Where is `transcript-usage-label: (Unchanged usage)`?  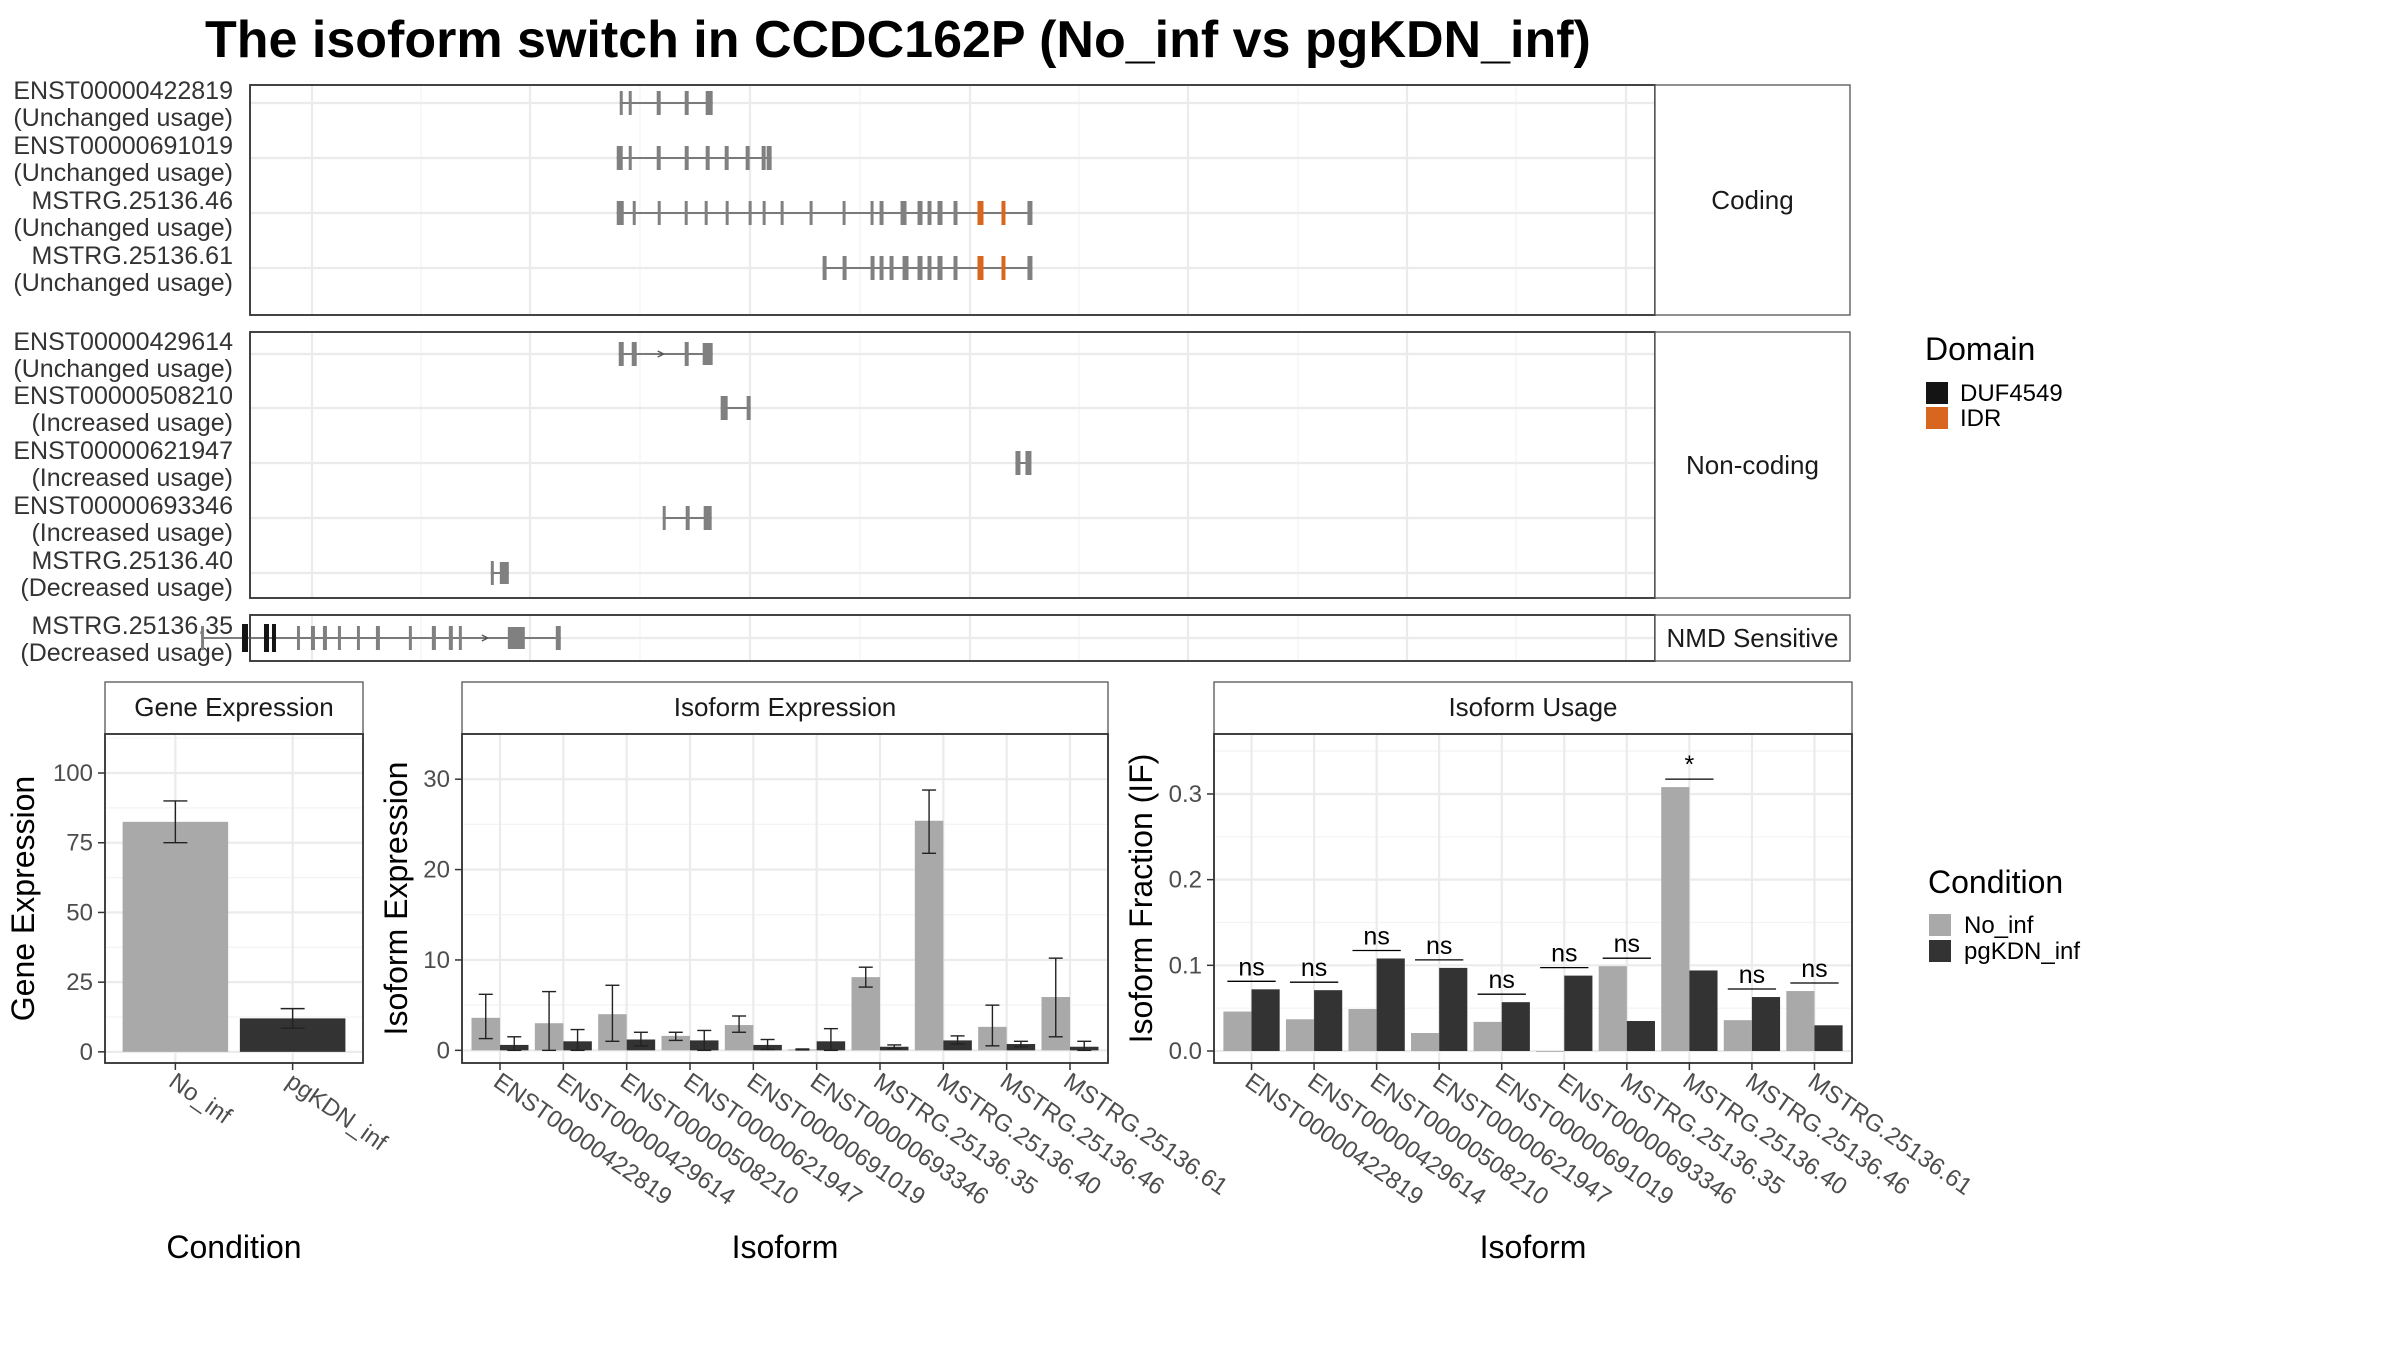
transcript-usage-label: (Unchanged usage) is located at coordinates (123, 369).